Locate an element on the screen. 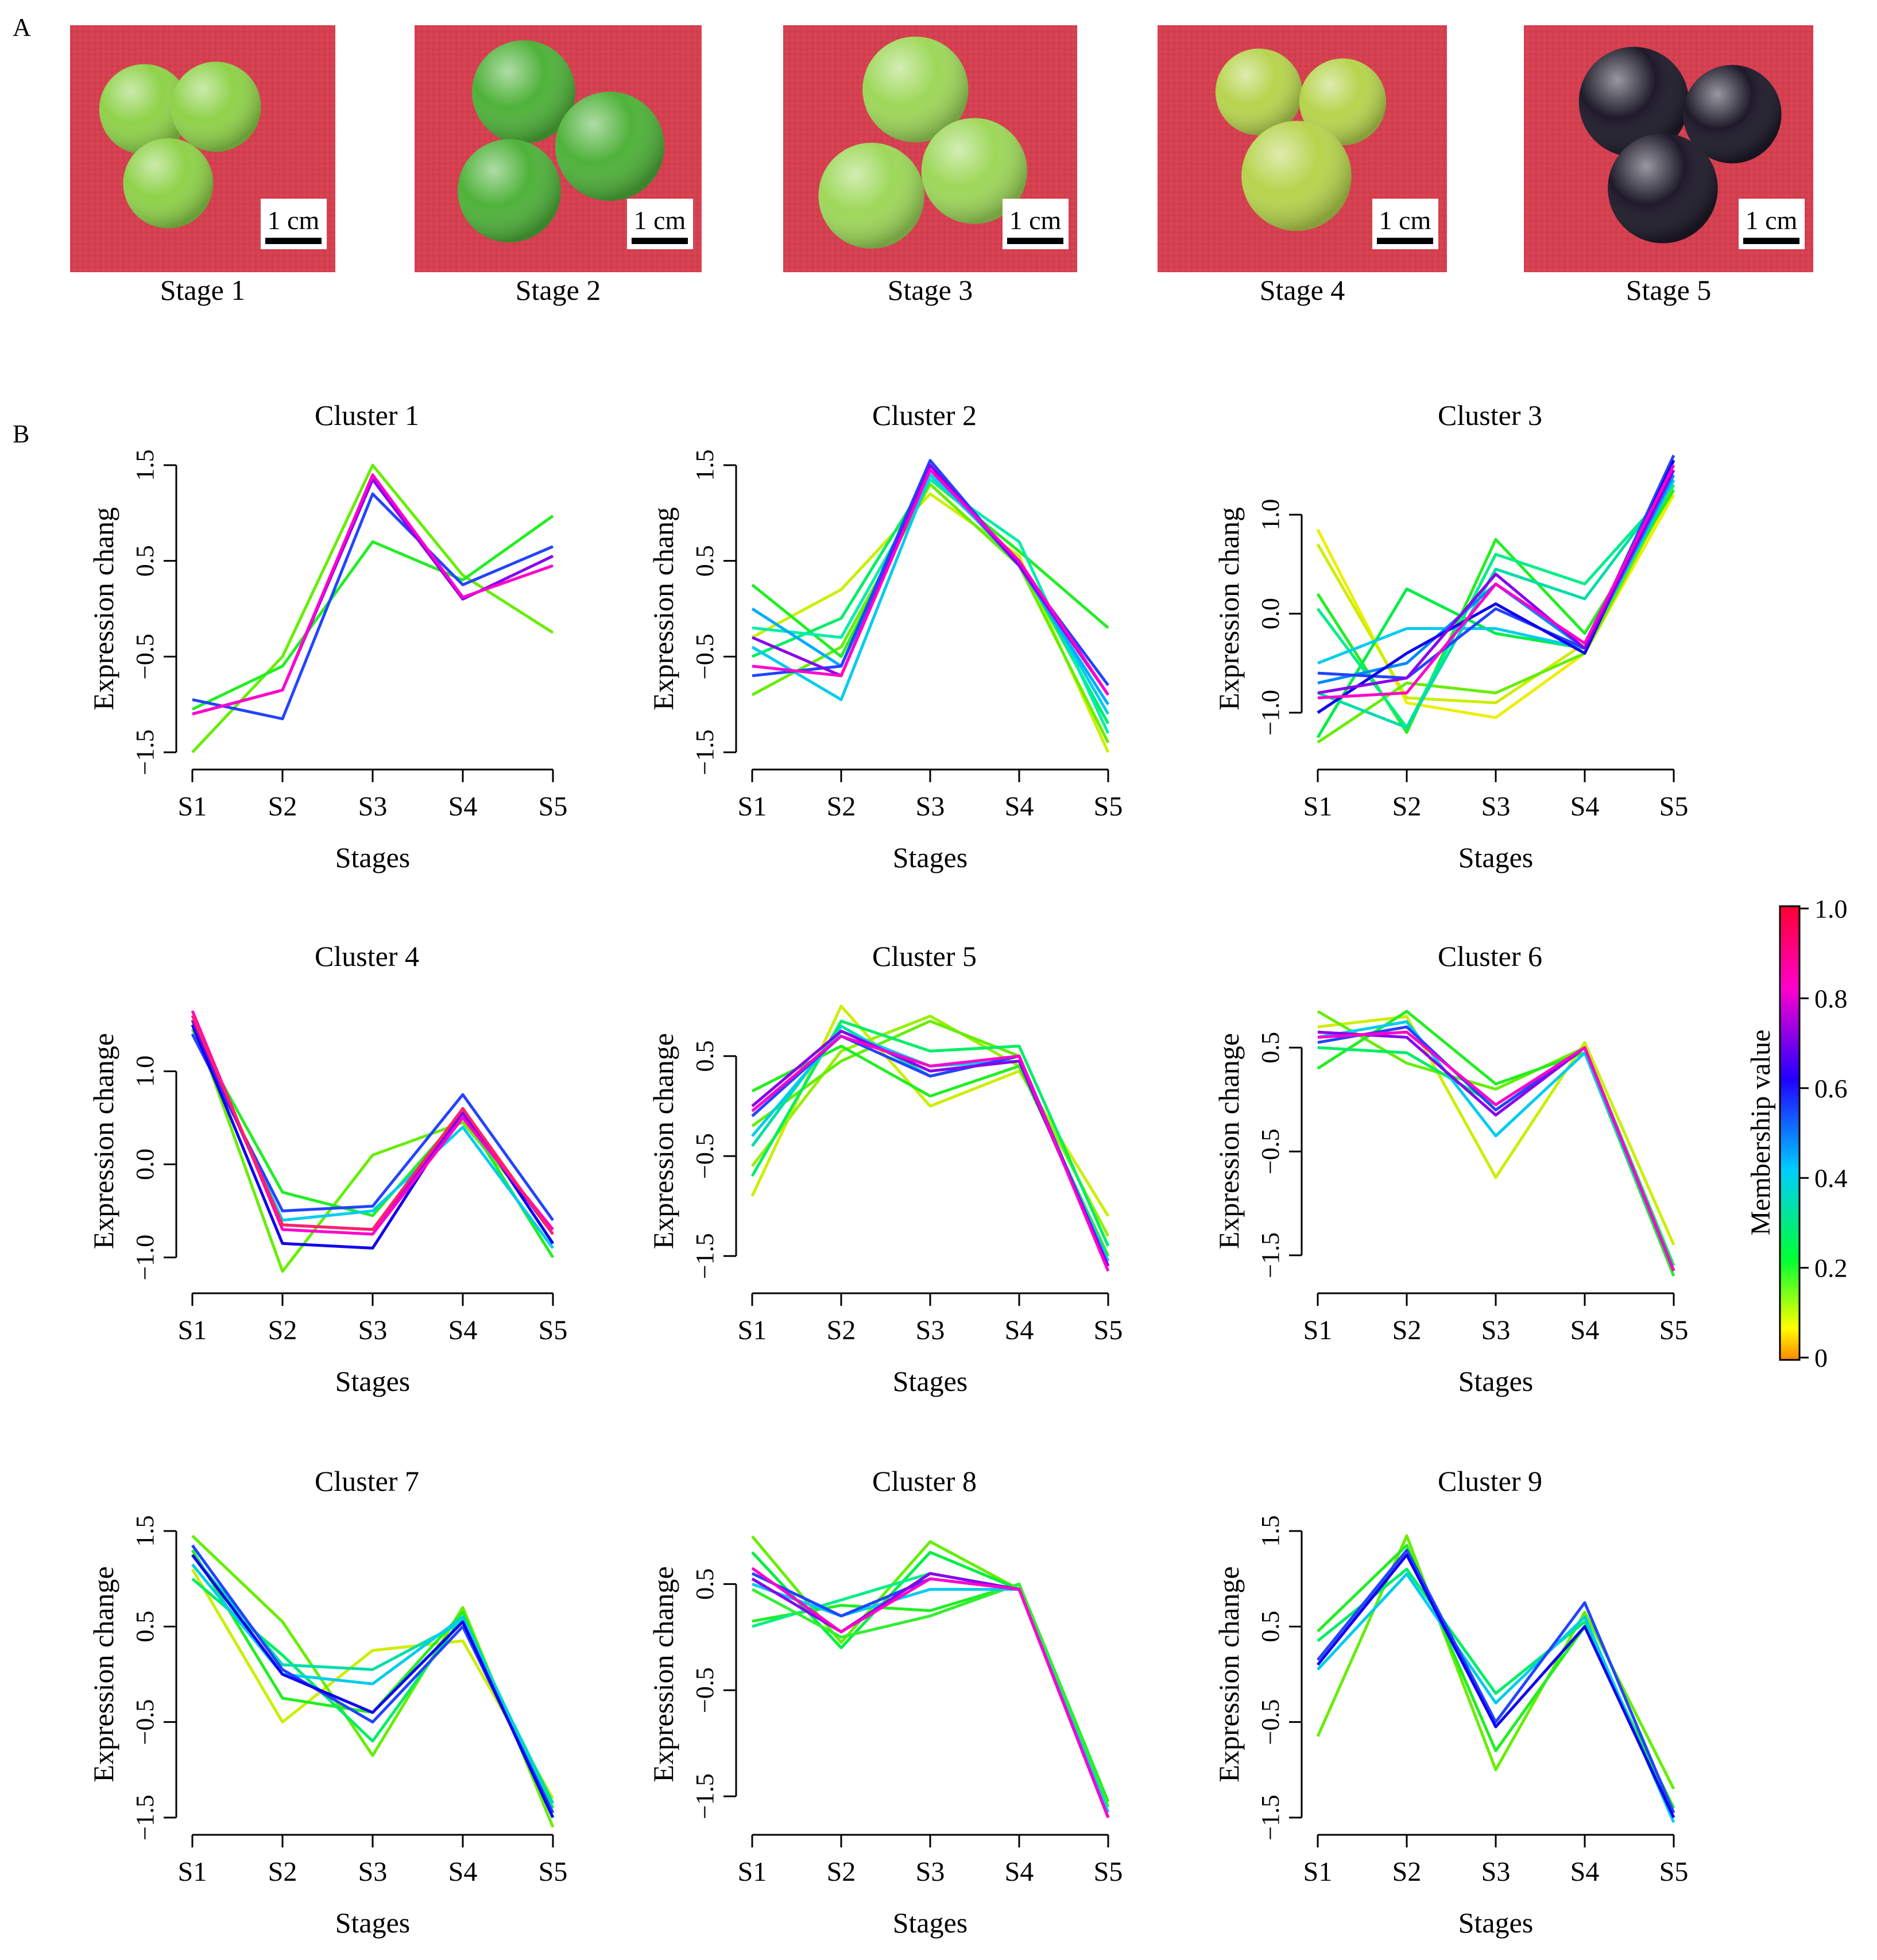 This screenshot has height=1960, width=1877. stage-photo-3: 1 cm Stage 3 is located at coordinates (930, 165).